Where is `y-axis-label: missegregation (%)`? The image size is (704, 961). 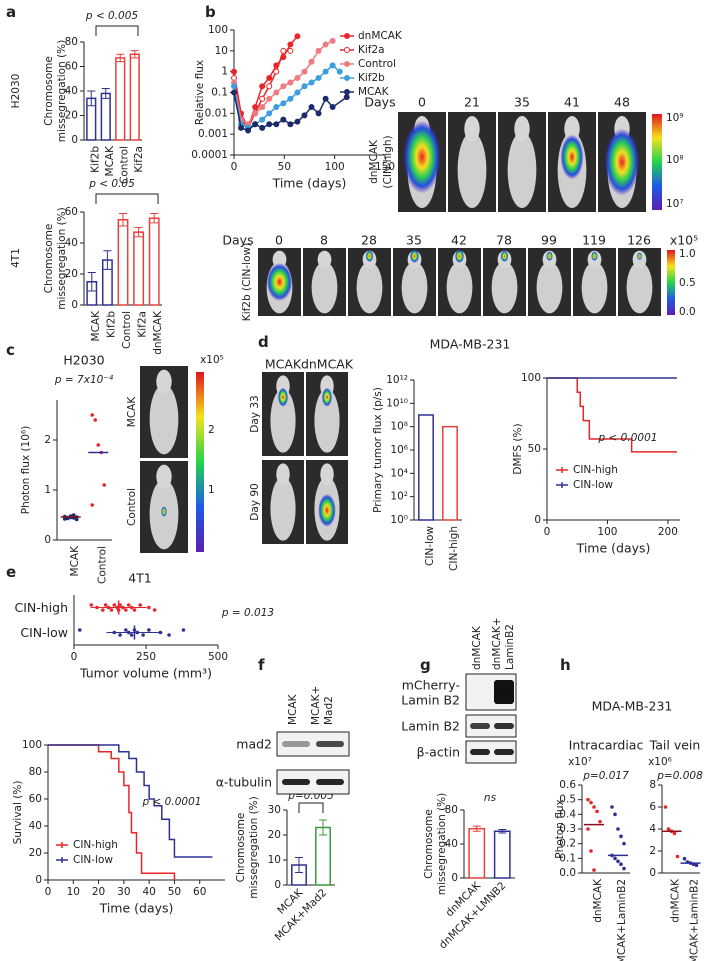 y-axis-label: missegregation (%) is located at coordinates (254, 847).